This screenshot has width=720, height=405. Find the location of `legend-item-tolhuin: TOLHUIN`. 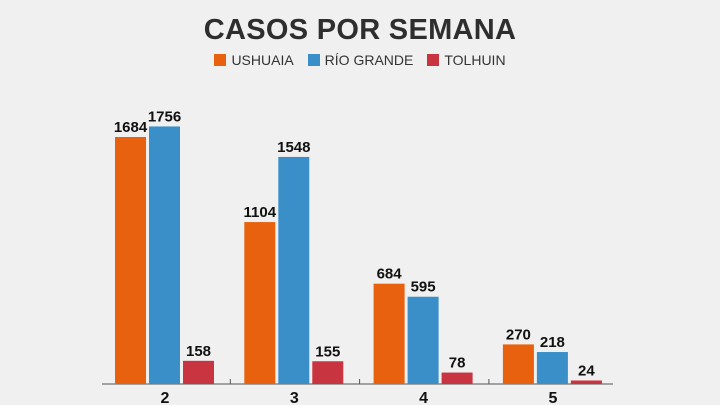

legend-item-tolhuin: TOLHUIN is located at coordinates (466, 60).